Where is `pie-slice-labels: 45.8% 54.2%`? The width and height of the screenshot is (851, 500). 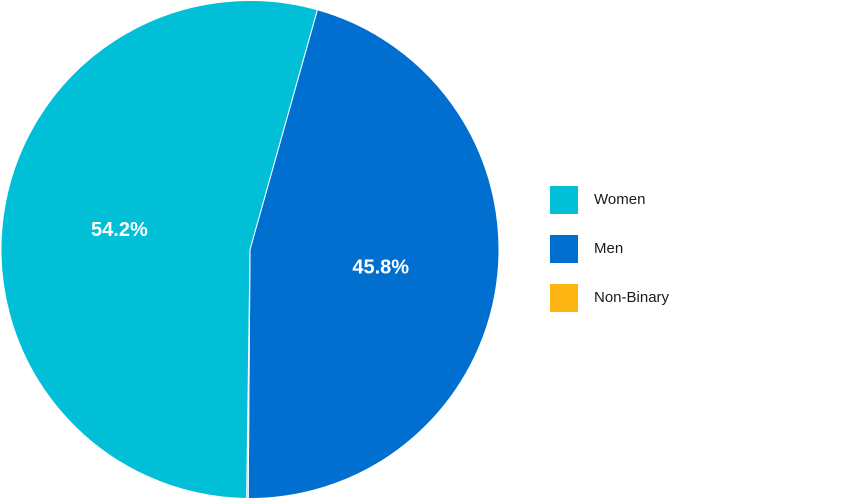 pie-slice-labels: 45.8% 54.2% is located at coordinates (250, 248).